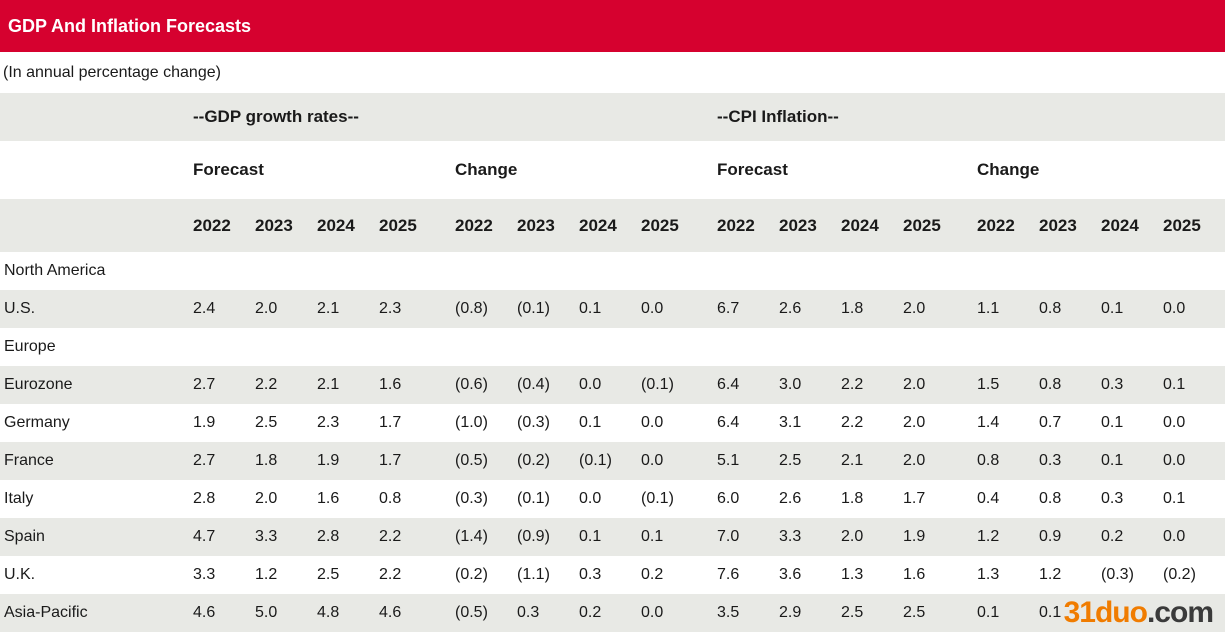 This screenshot has width=1225, height=633. What do you see at coordinates (988, 308) in the screenshot?
I see `cell-value: 1.1` at bounding box center [988, 308].